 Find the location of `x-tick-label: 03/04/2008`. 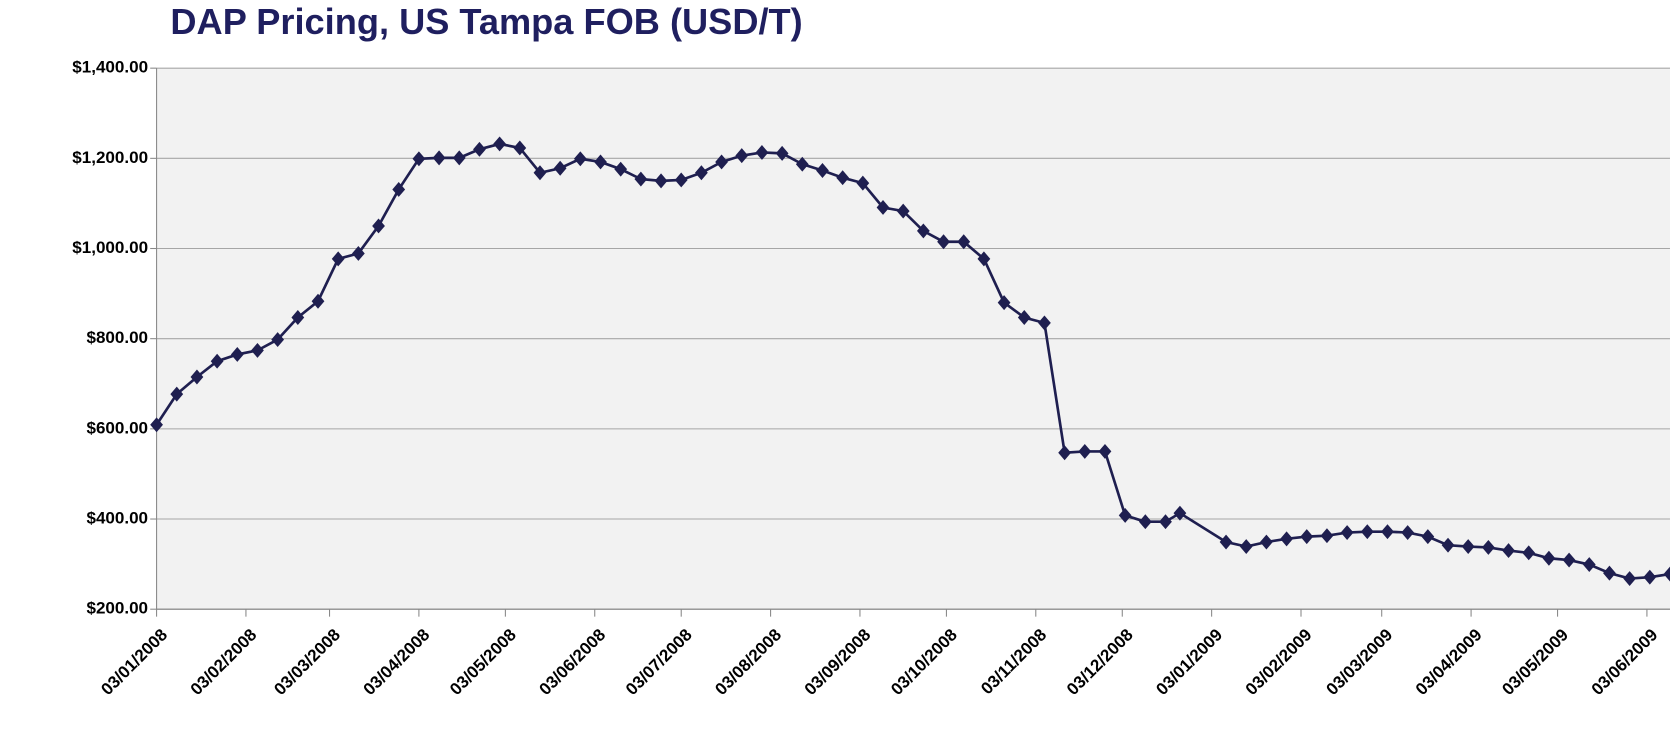

x-tick-label: 03/04/2008 is located at coordinates (397, 662).